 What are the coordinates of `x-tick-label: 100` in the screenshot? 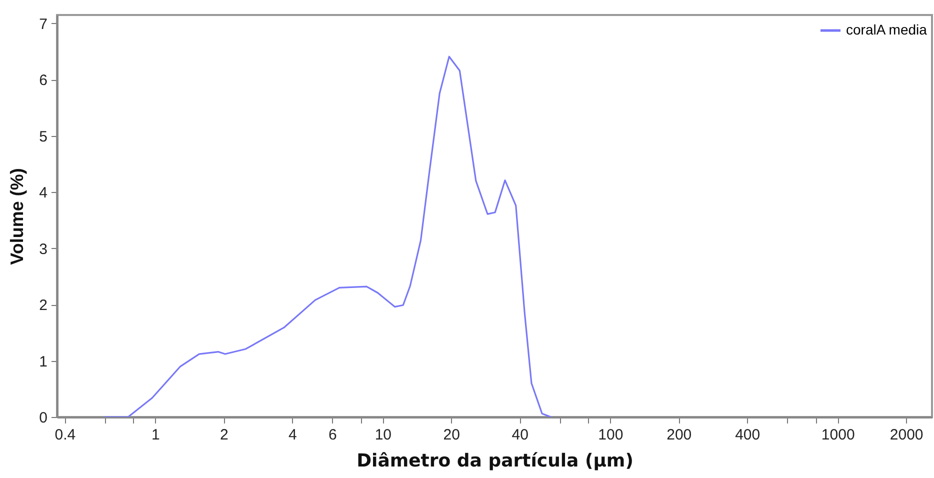 It's located at (611, 435).